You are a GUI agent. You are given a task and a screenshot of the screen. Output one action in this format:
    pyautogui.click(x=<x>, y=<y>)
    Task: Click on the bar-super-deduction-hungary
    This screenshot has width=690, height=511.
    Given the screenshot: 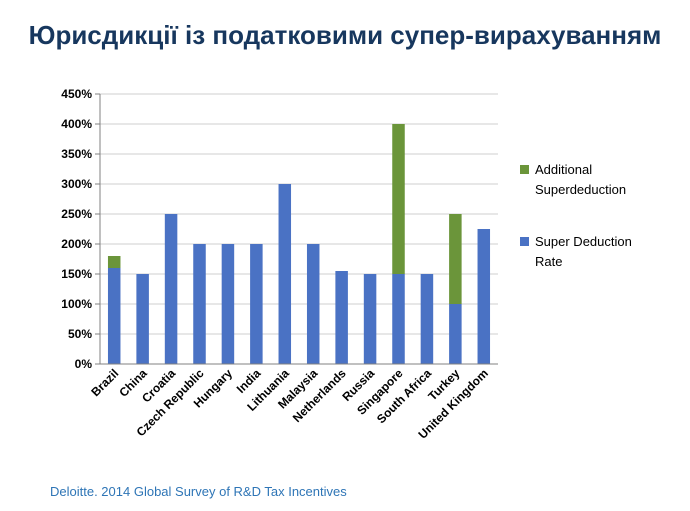 What is the action you would take?
    pyautogui.click(x=228, y=304)
    